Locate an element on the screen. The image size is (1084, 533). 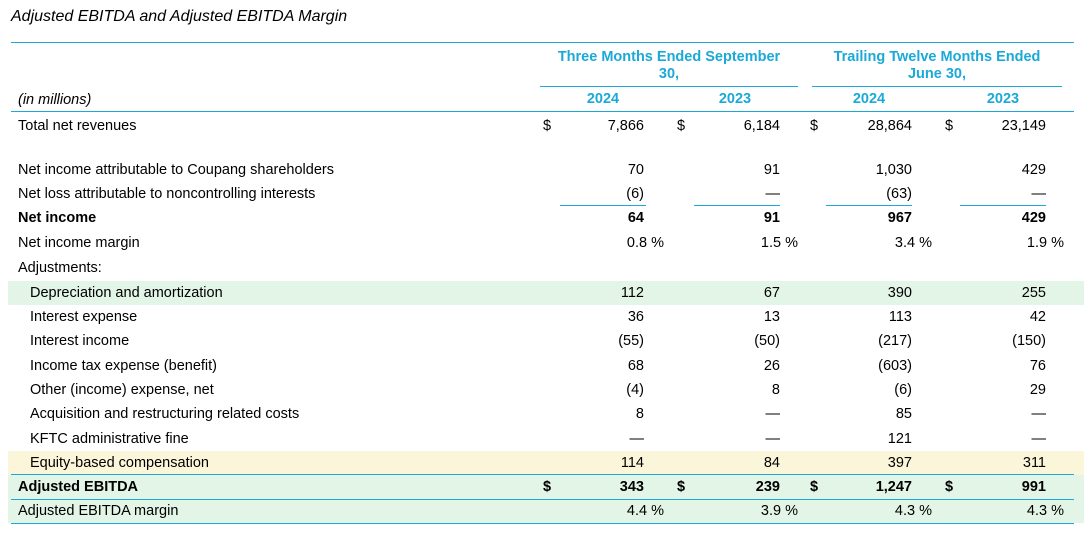
value-cell: 64 is located at coordinates (635, 218).